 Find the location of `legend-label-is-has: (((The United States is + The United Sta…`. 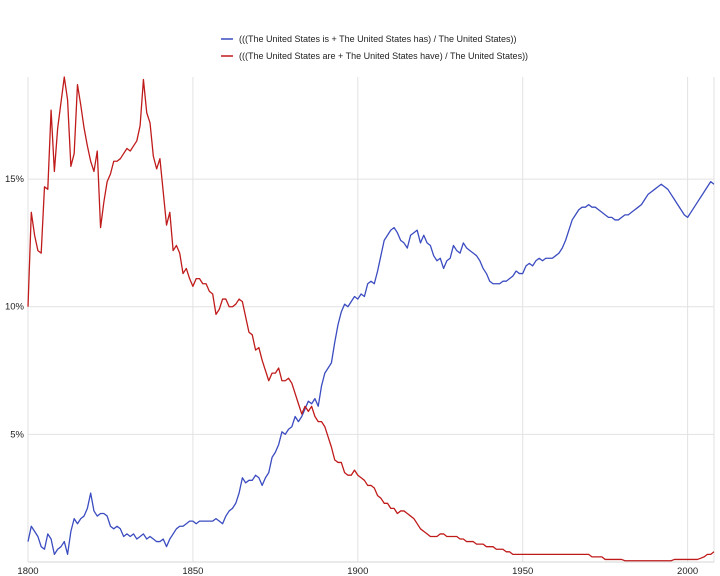

legend-label-is-has: (((The United States is + The United Sta… is located at coordinates (378, 39).